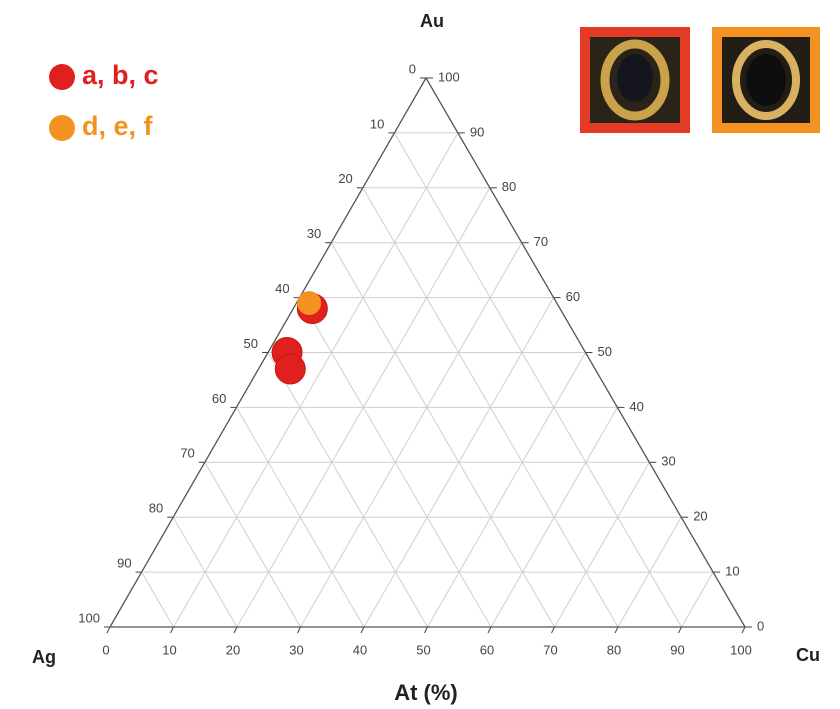 Image resolution: width=840 pixels, height=709 pixels. I want to click on cu-tick-label: 20, so click(233, 649).